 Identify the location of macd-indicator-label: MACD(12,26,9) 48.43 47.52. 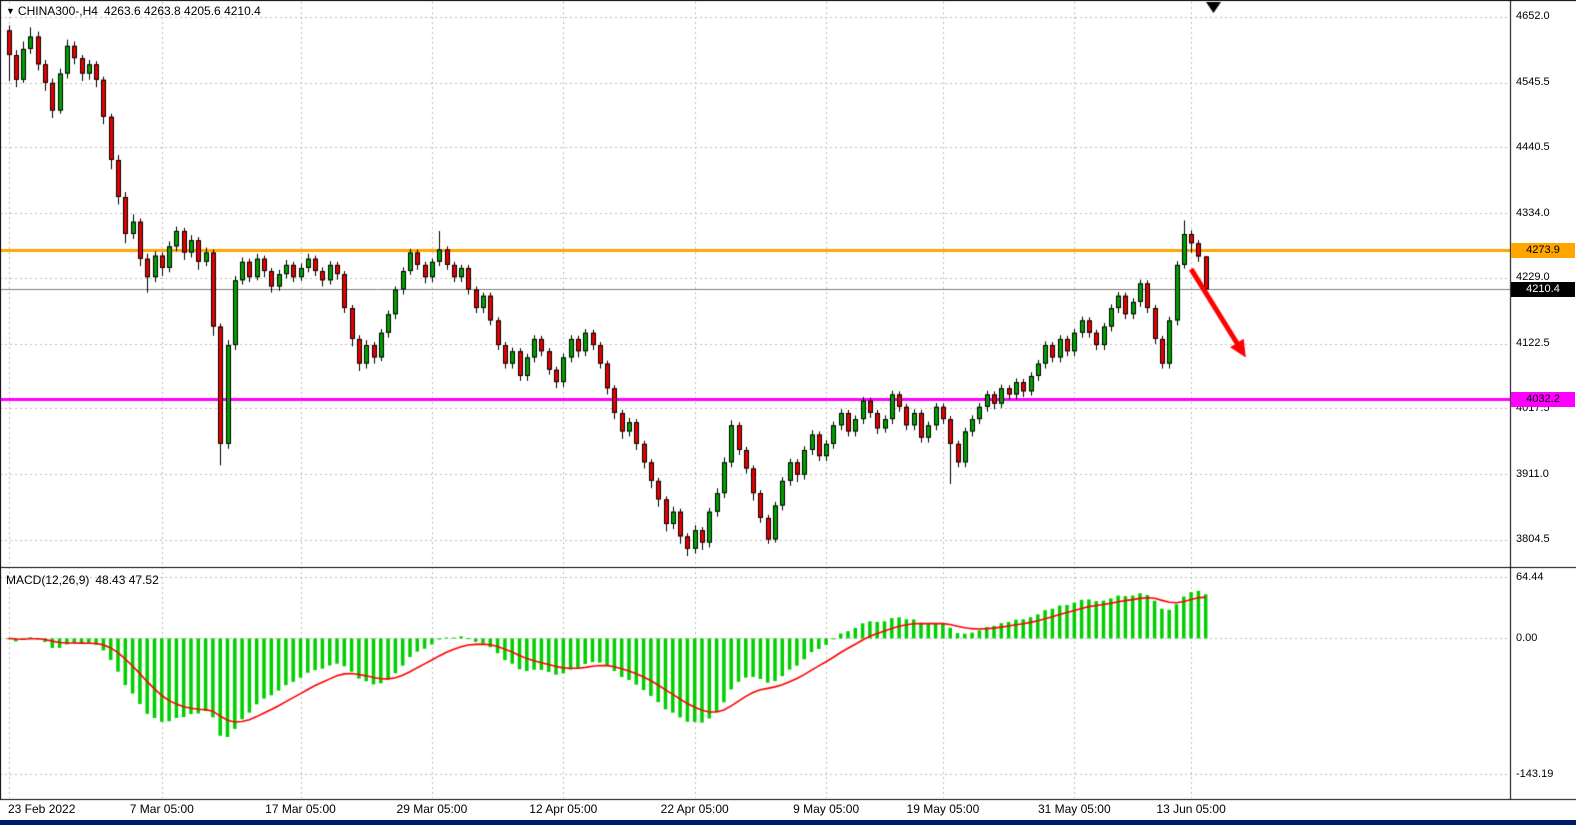
(82, 580).